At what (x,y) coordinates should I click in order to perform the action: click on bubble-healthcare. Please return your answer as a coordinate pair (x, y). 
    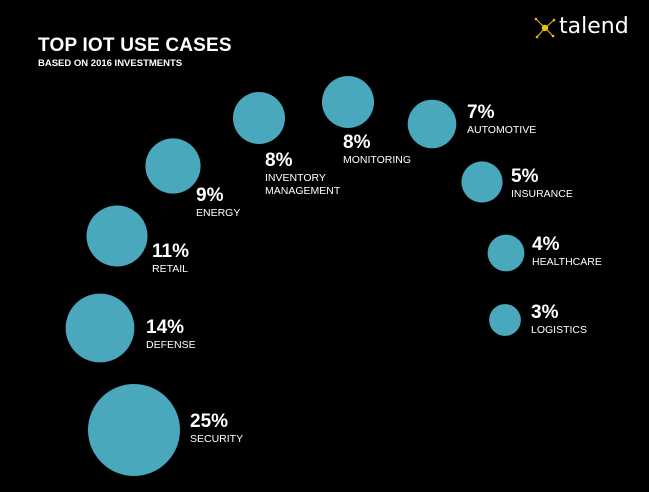
    Looking at the image, I should click on (506, 253).